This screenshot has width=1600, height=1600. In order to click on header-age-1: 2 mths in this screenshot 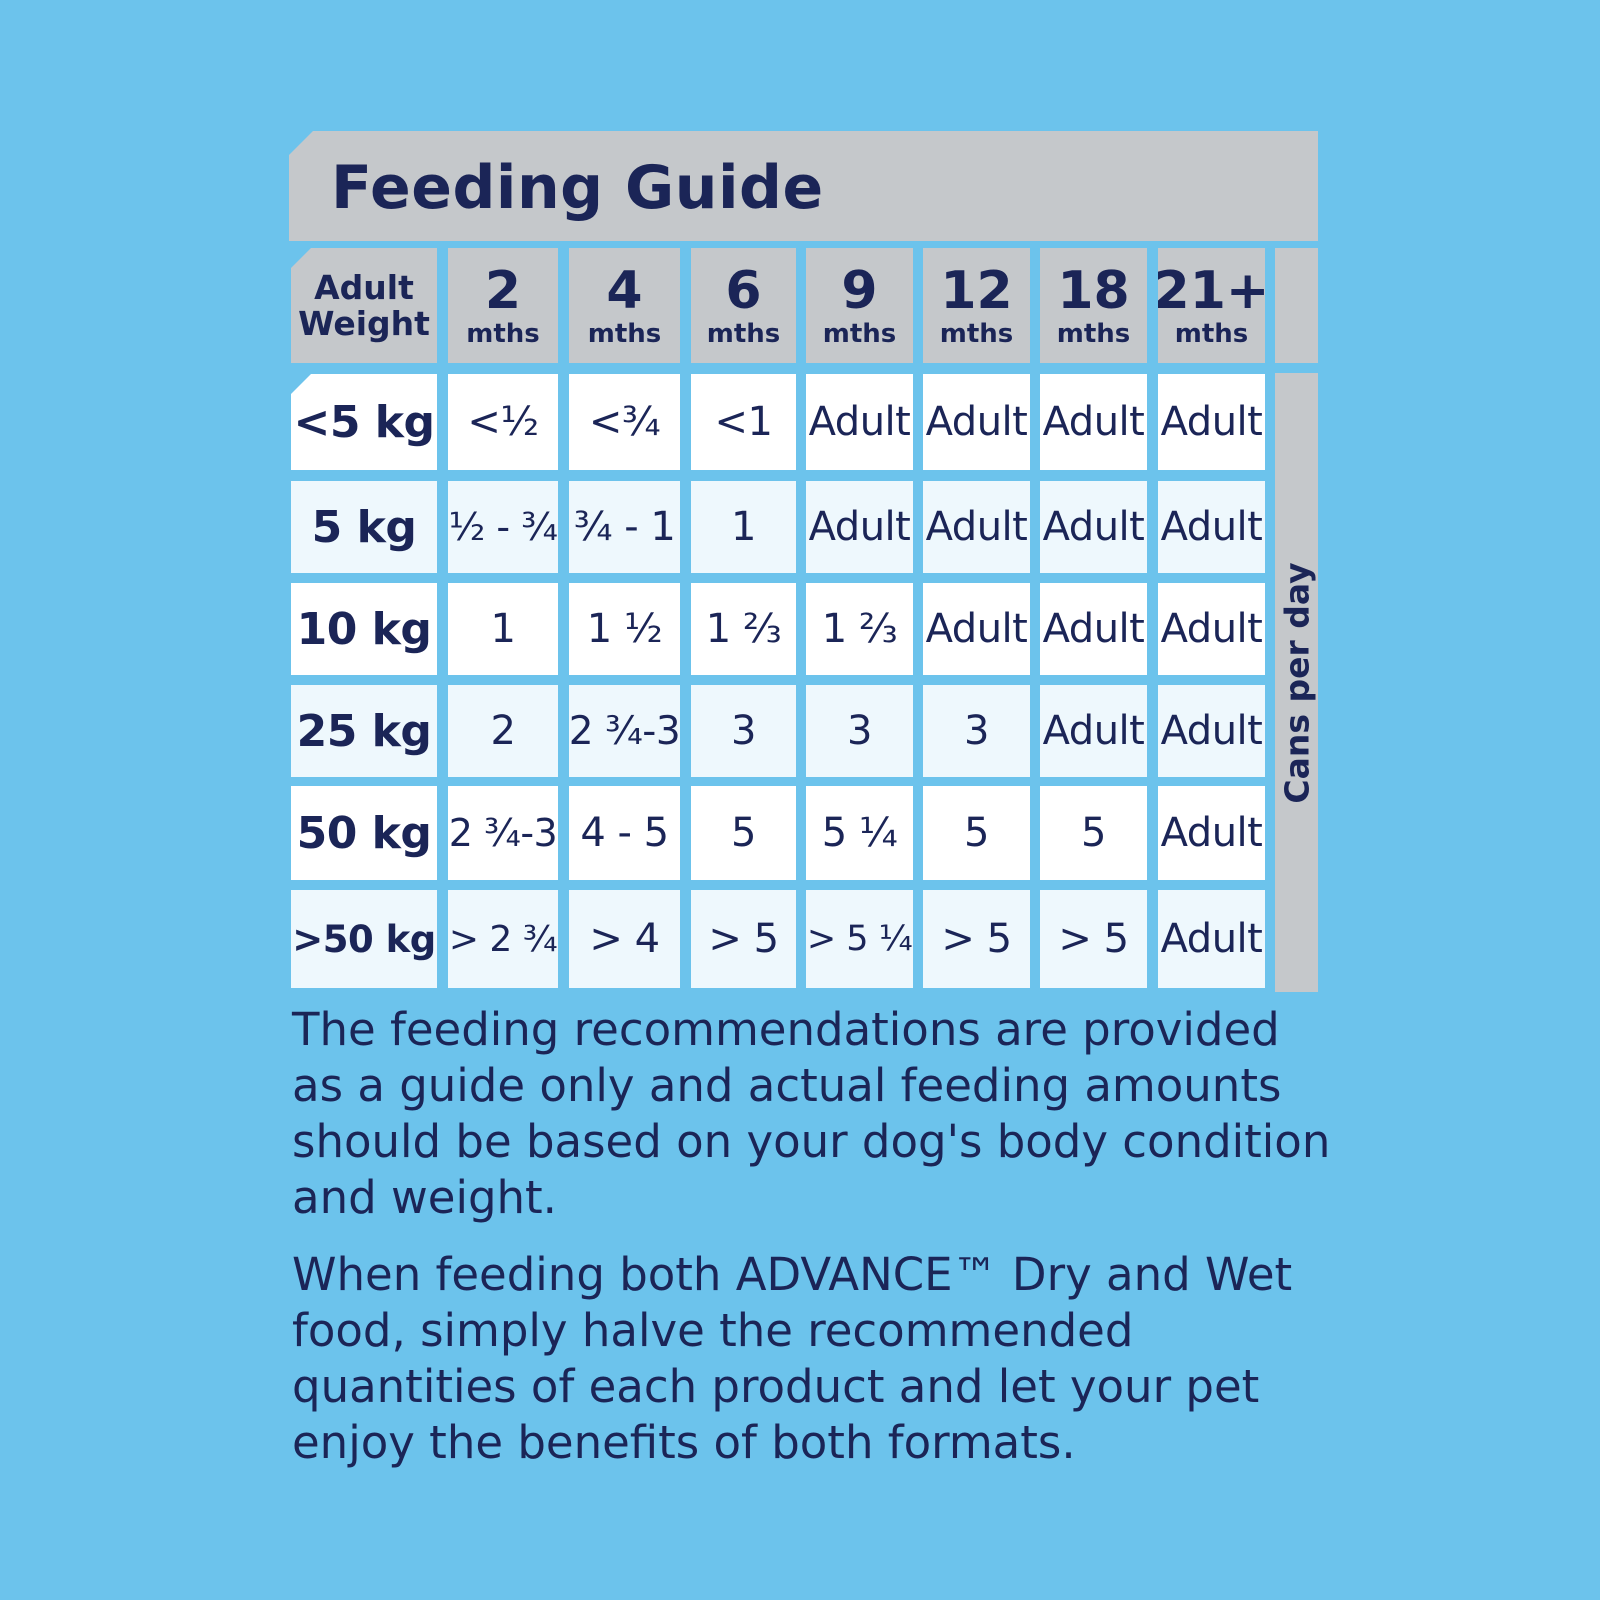, I will do `click(503, 305)`.